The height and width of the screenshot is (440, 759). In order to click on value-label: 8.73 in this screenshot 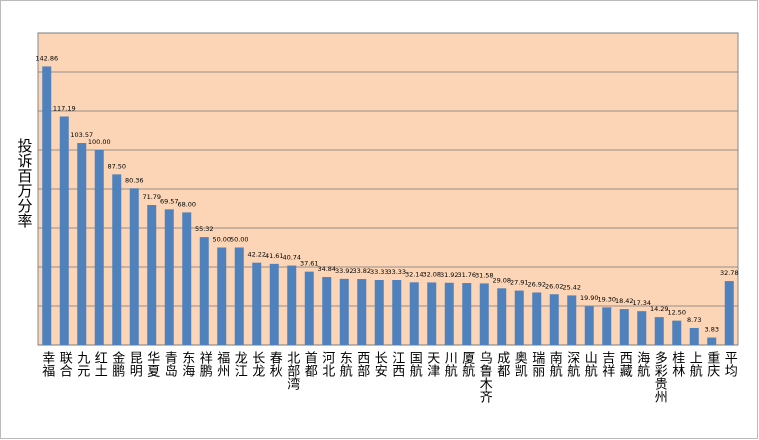, I will do `click(694, 320)`.